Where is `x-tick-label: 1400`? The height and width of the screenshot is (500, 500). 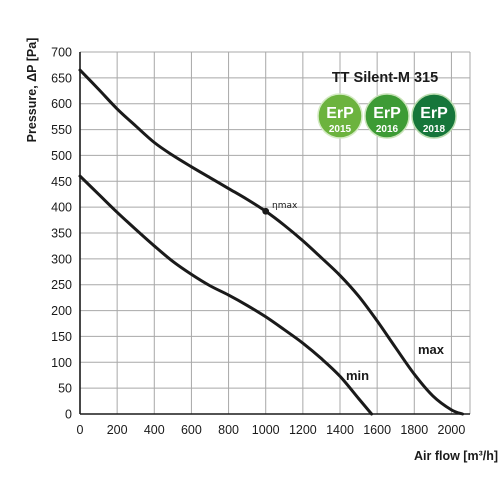
x-tick-label: 1400 is located at coordinates (340, 430).